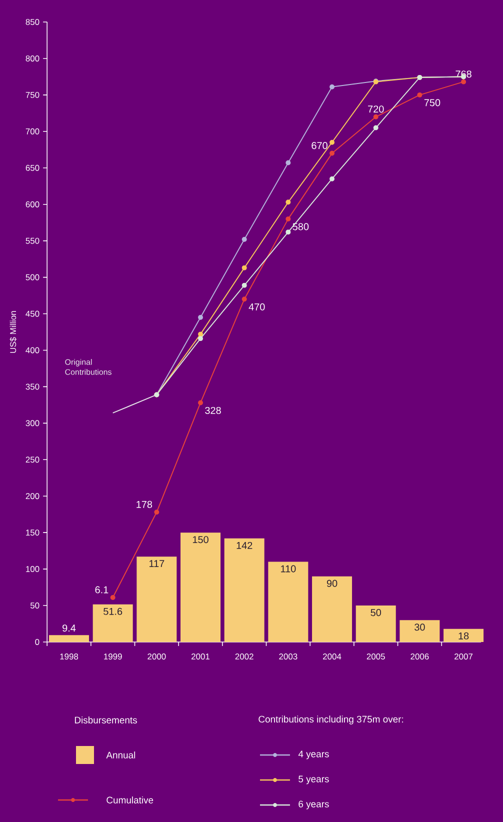 The width and height of the screenshot is (503, 822). What do you see at coordinates (419, 657) in the screenshot?
I see `x-tick-label: 2006` at bounding box center [419, 657].